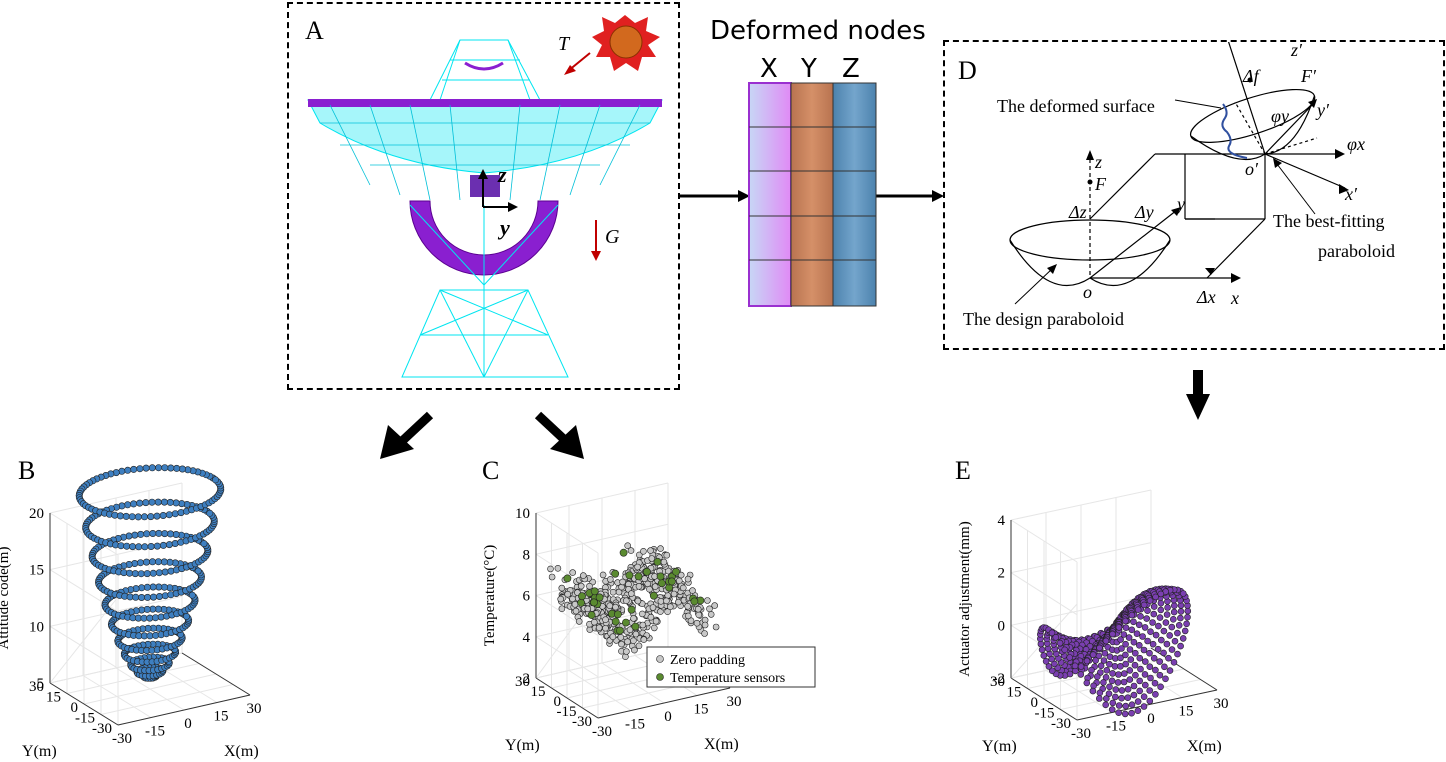 The width and height of the screenshot is (1446, 762). Describe the element at coordinates (811, 196) in the screenshot. I see `flow-arrows-top` at that location.